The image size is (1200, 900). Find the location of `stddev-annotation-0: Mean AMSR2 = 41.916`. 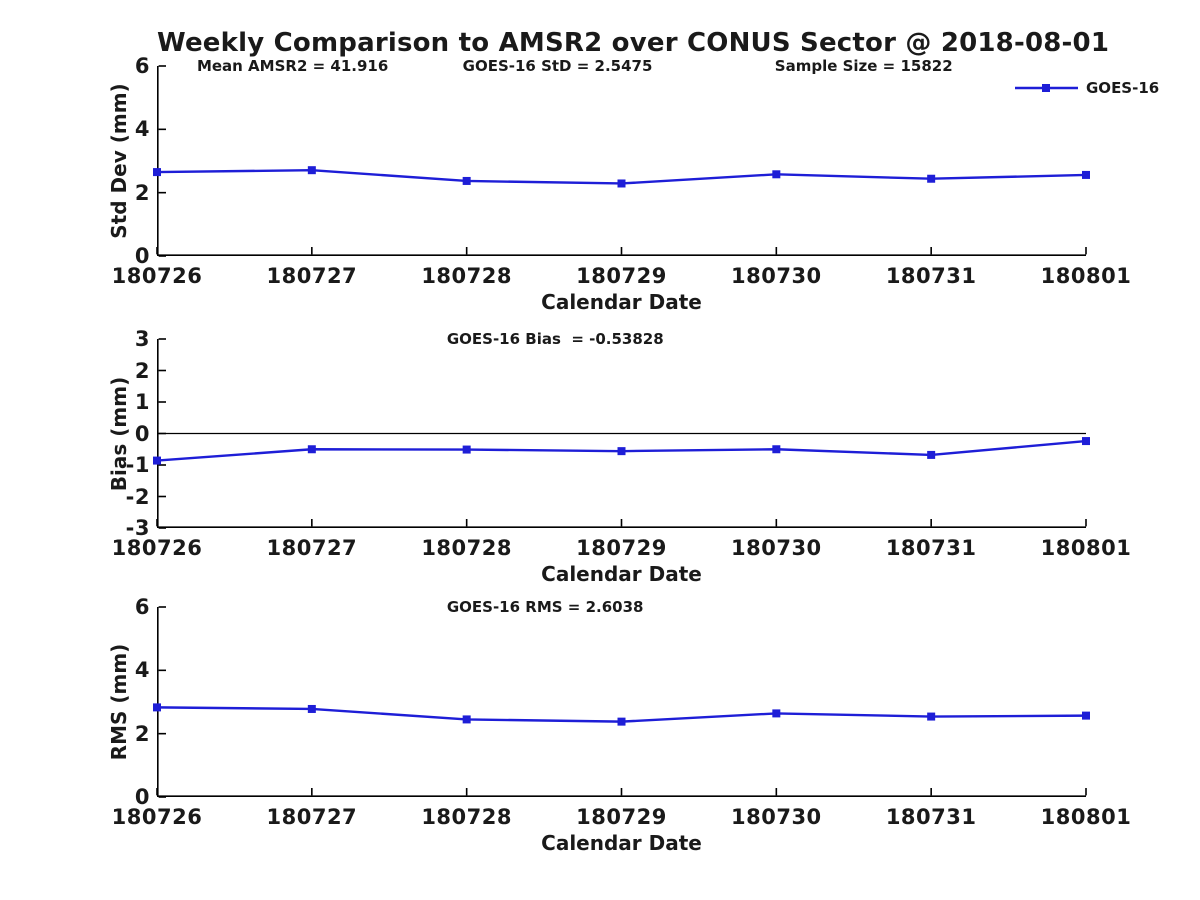

stddev-annotation-0: Mean AMSR2 = 41.916 is located at coordinates (292, 66).